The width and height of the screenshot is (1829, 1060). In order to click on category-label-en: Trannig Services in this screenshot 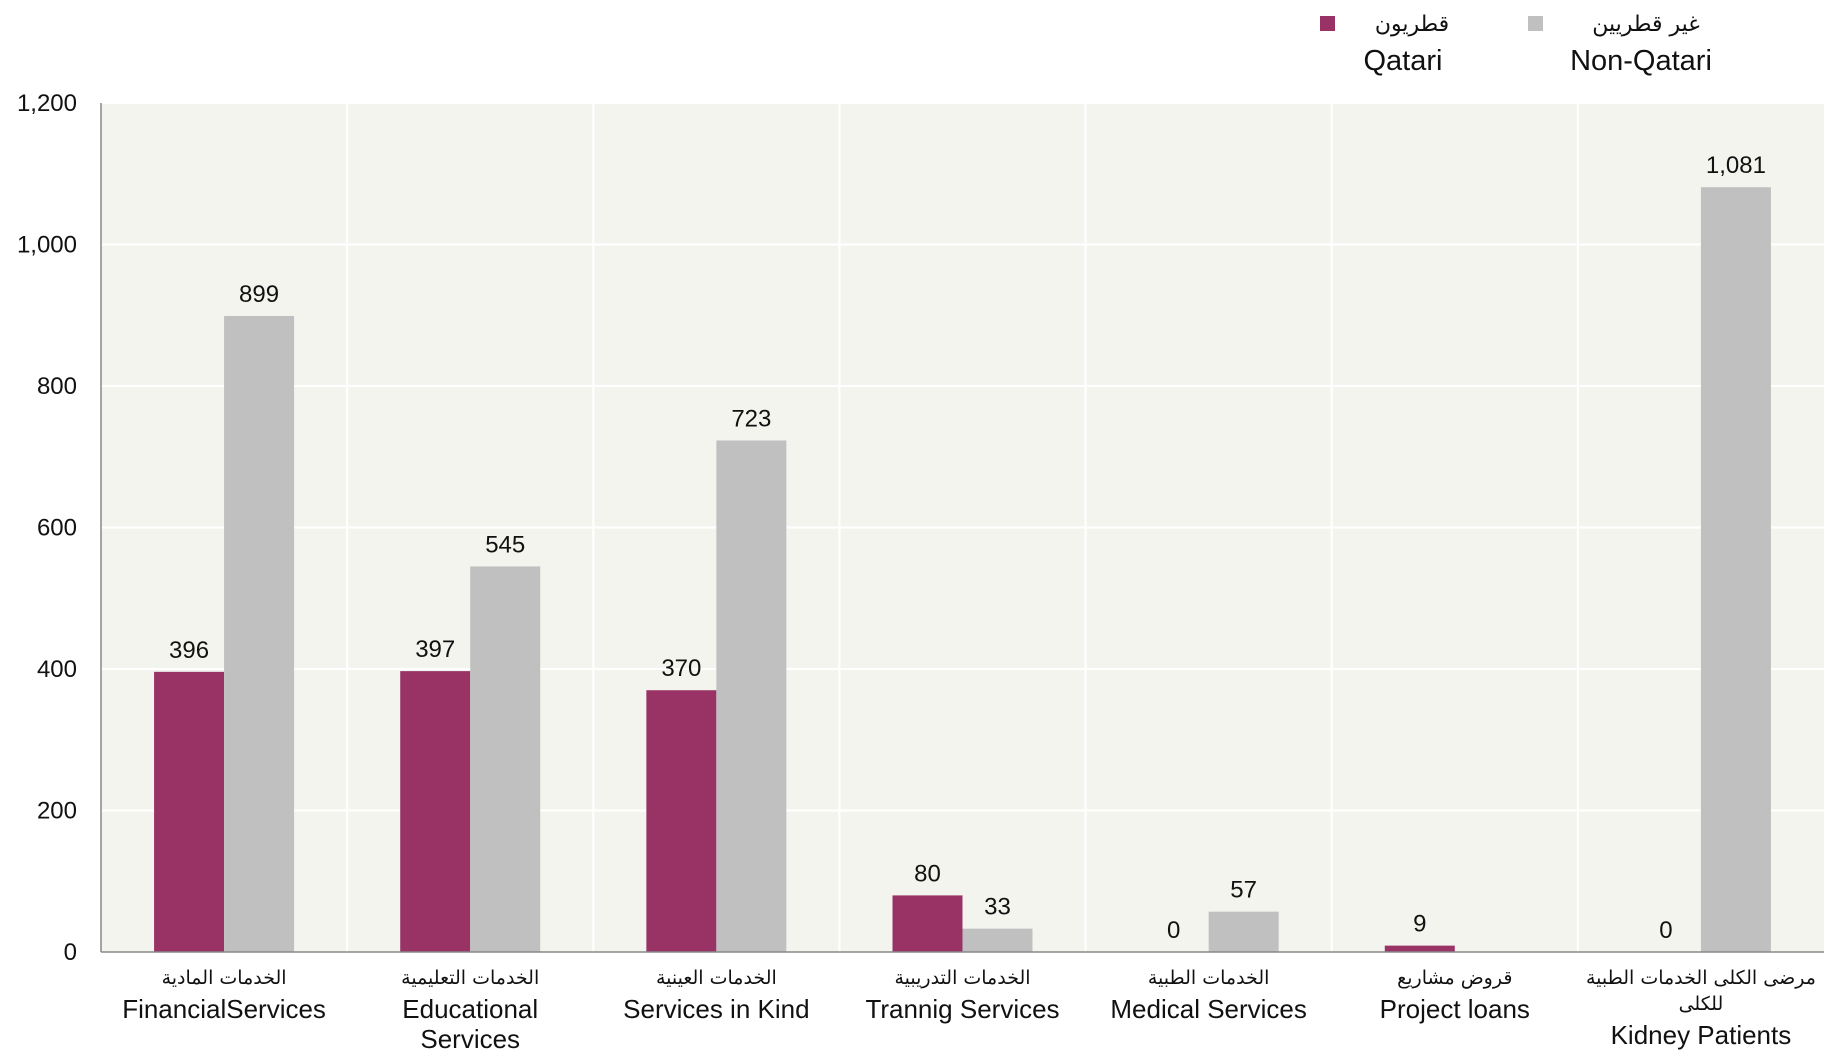, I will do `click(962, 1009)`.